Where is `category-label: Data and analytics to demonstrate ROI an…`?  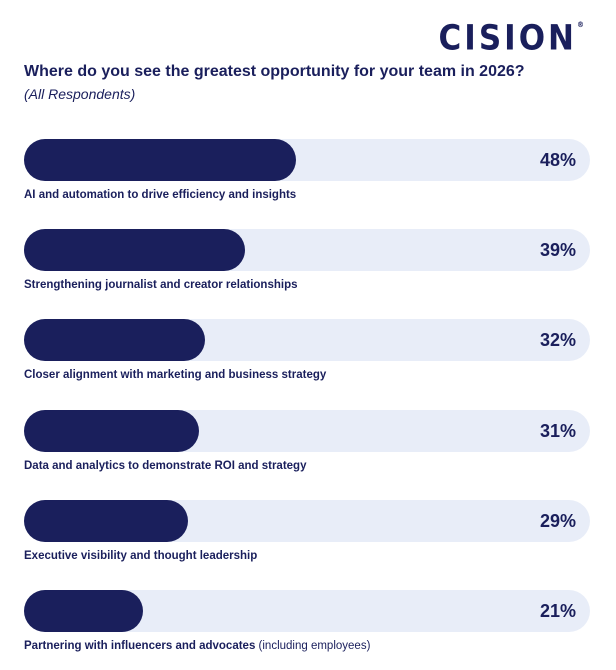 category-label: Data and analytics to demonstrate ROI an… is located at coordinates (307, 466).